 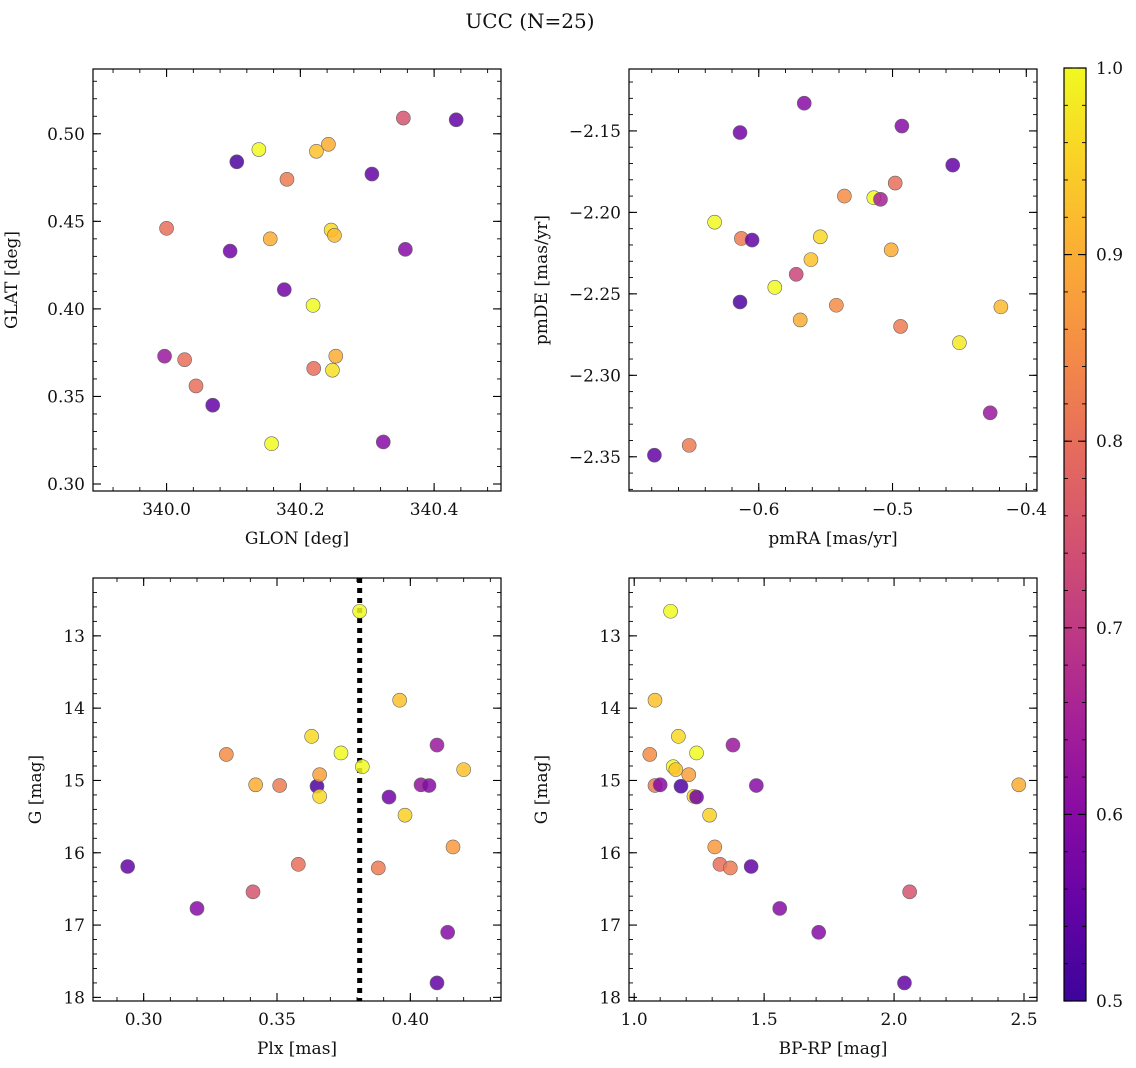 What do you see at coordinates (1023, 1020) in the screenshot?
I see `x-tick-label: 2.5` at bounding box center [1023, 1020].